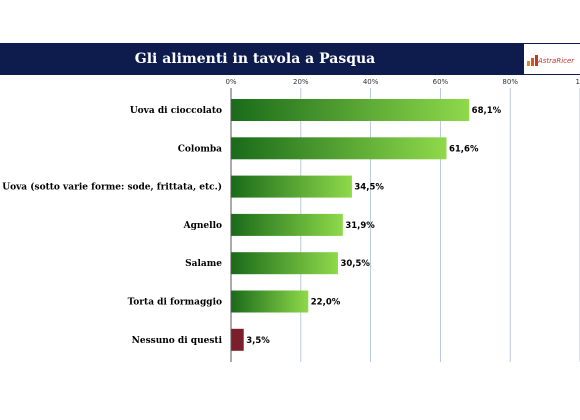  I want to click on chart-title: Gli alimenti in tavola a Pasqua, so click(255, 59).